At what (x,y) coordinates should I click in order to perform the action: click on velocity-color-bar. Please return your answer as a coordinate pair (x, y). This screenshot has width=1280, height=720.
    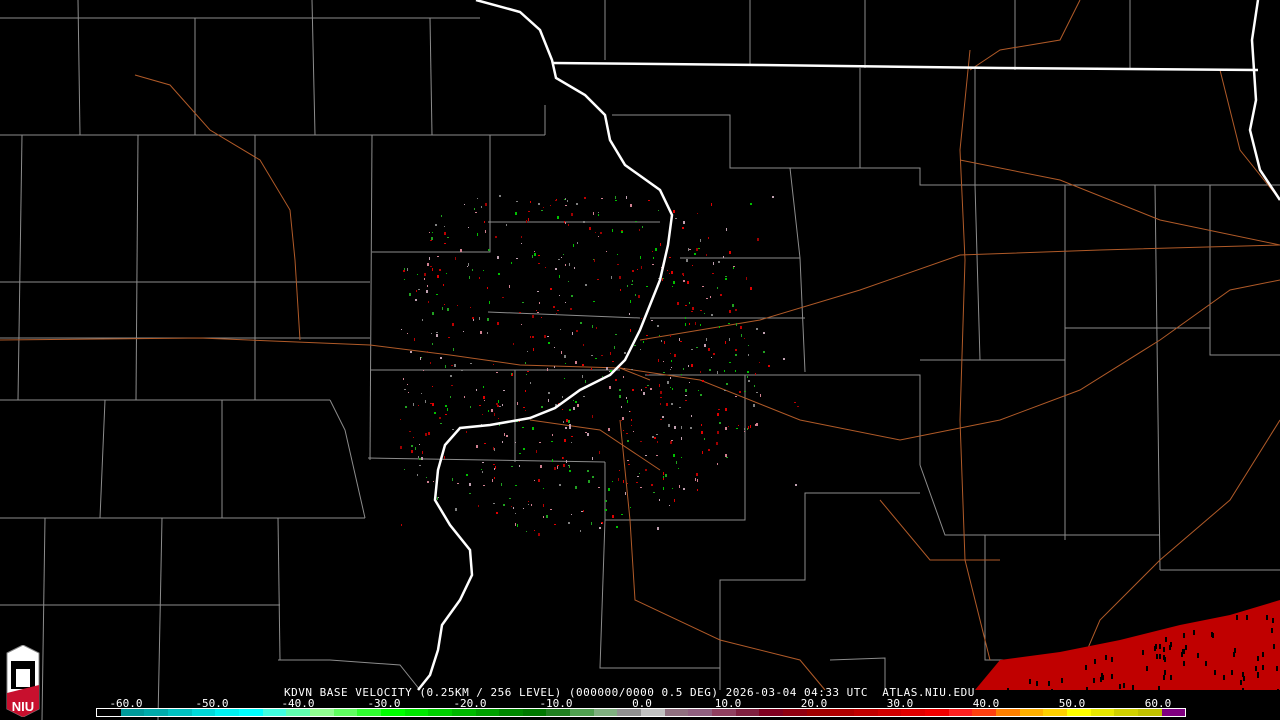
    Looking at the image, I should click on (641, 712).